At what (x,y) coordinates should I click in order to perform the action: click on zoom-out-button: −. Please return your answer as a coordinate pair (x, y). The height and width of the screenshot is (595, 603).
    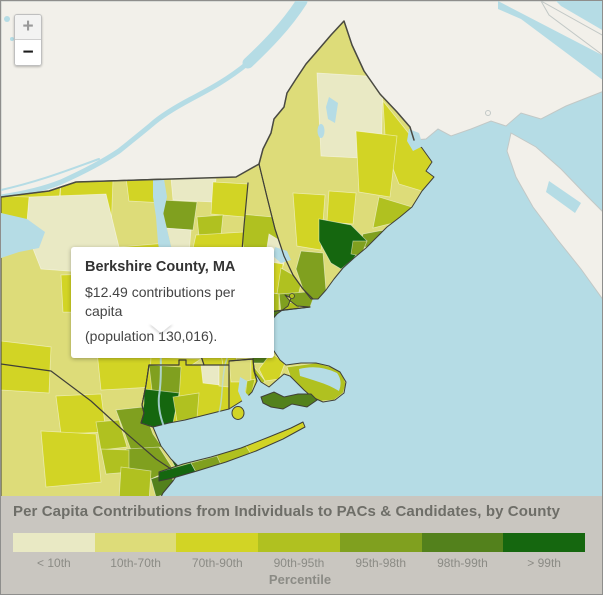
    Looking at the image, I should click on (28, 52).